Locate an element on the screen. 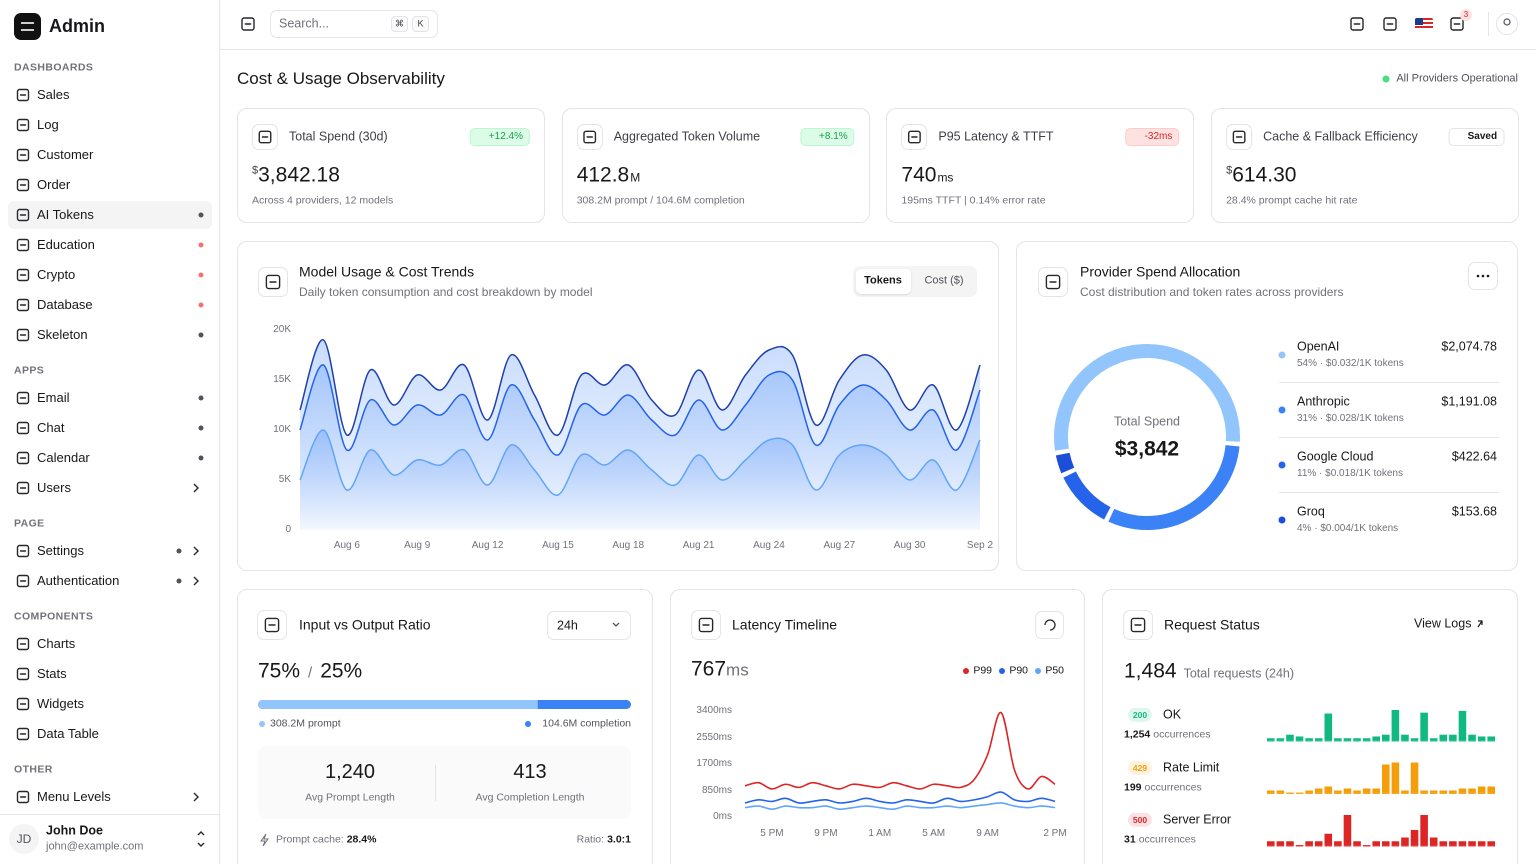  stat-sub: 28.4% prompt cache hit rate is located at coordinates (1292, 200).